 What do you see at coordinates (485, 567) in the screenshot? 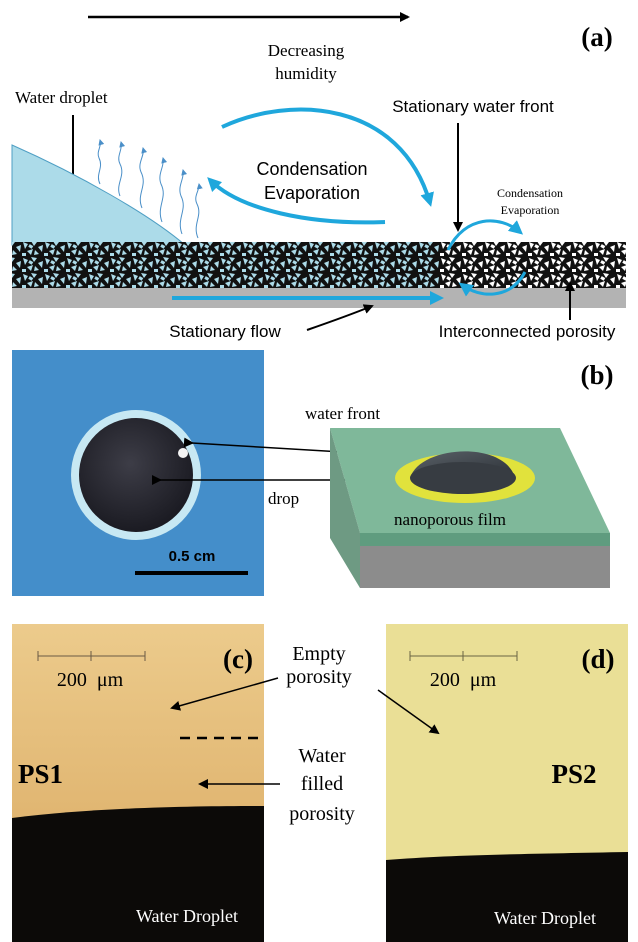
I see `substrate-front` at bounding box center [485, 567].